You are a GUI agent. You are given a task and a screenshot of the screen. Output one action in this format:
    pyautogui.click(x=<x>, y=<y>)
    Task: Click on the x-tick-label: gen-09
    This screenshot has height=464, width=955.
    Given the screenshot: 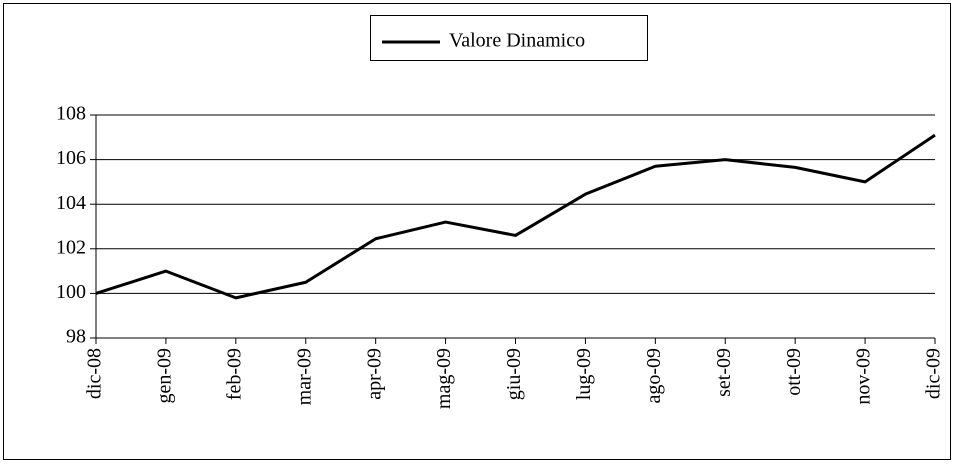 What is the action you would take?
    pyautogui.click(x=165, y=376)
    